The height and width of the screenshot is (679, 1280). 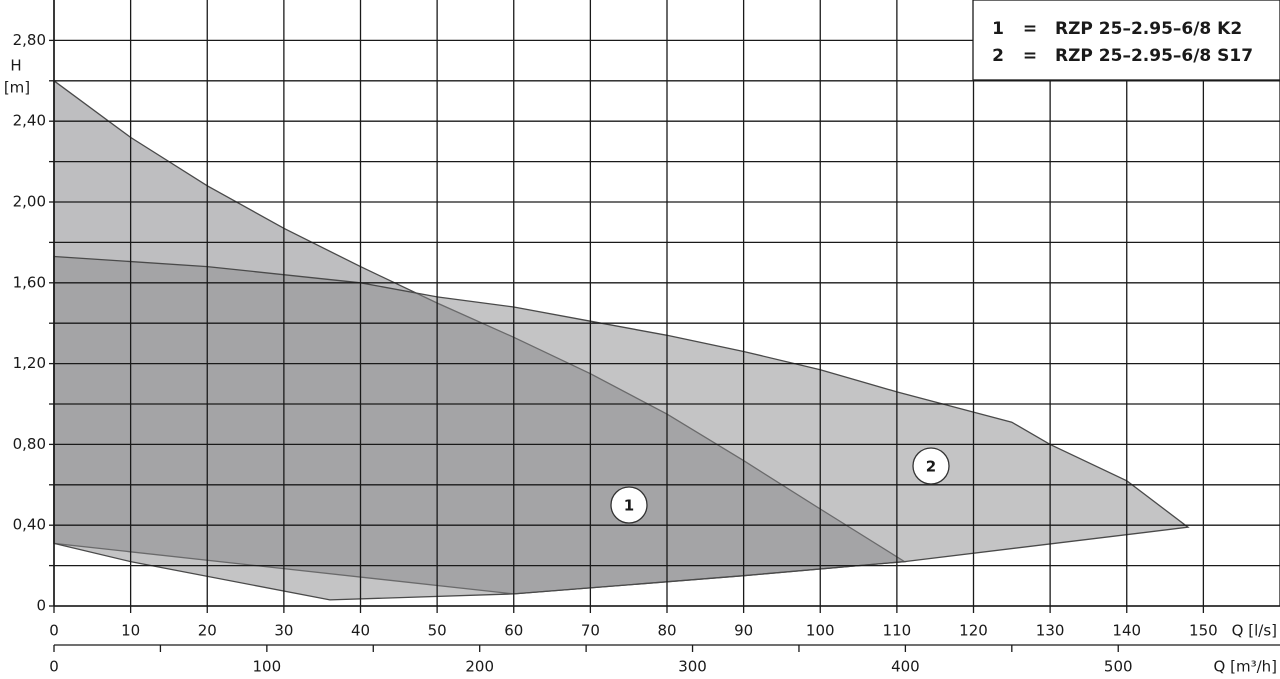 What do you see at coordinates (1154, 56) in the screenshot?
I see `legend-label: RZP 25–2.95–6/8 S17` at bounding box center [1154, 56].